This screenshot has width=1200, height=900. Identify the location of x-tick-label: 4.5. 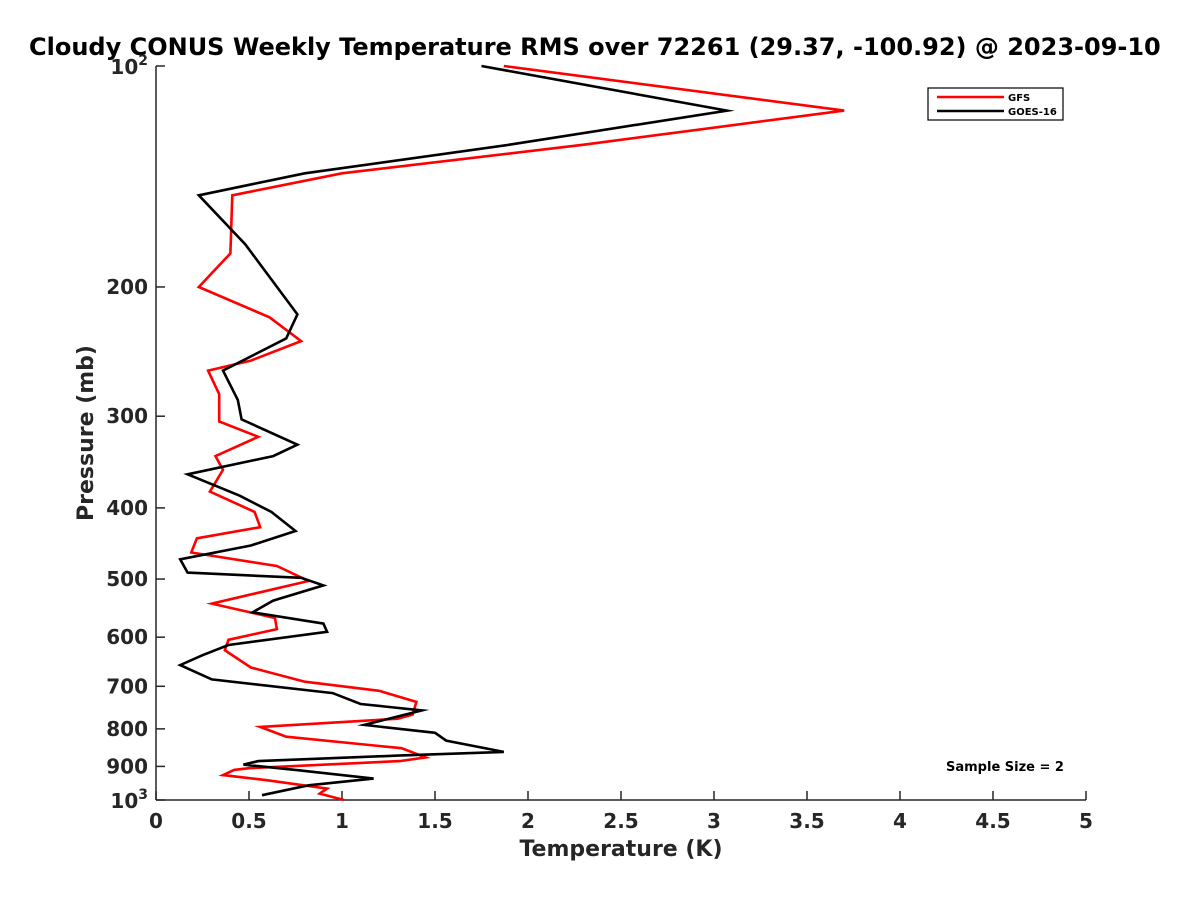
(992, 821).